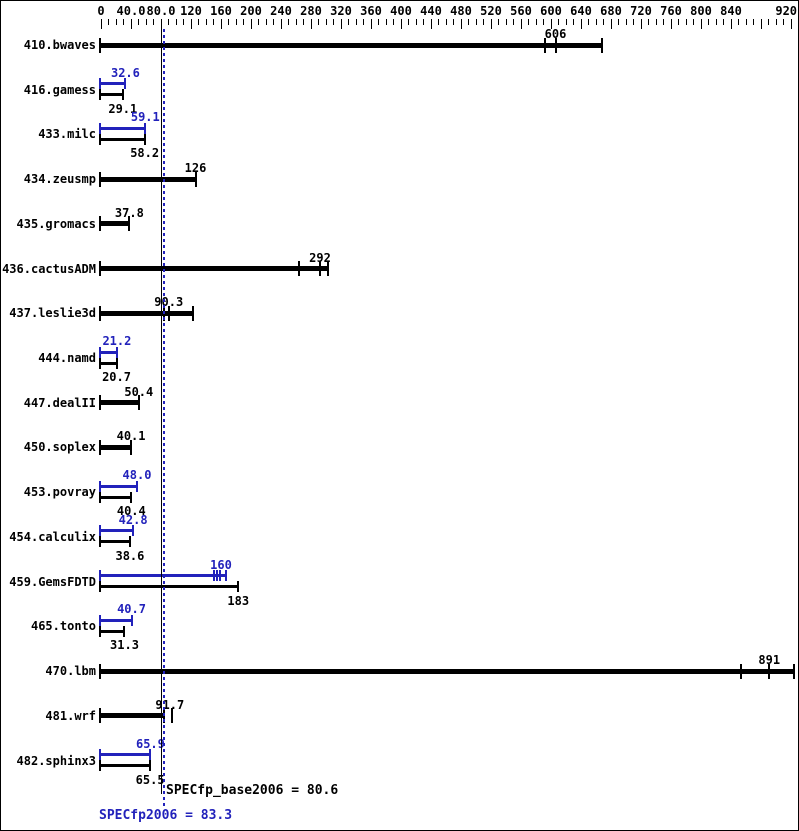 This screenshot has width=799, height=831. What do you see at coordinates (123, 108) in the screenshot?
I see `bar-value-label: 29.1` at bounding box center [123, 108].